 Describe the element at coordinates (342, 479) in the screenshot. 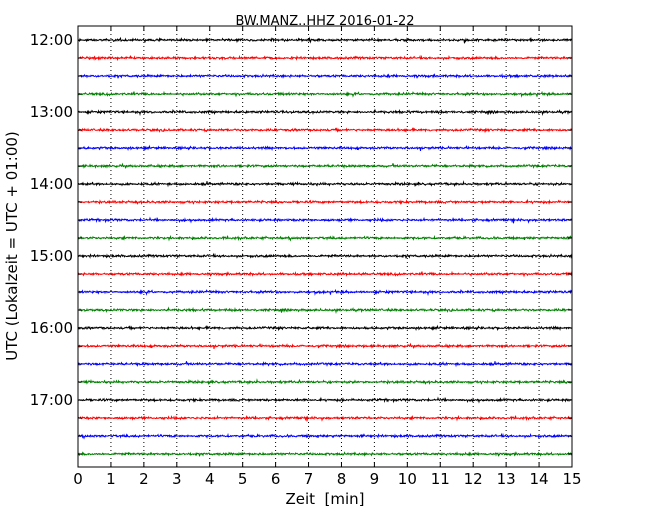

I see `x-tick-label: 8` at that location.